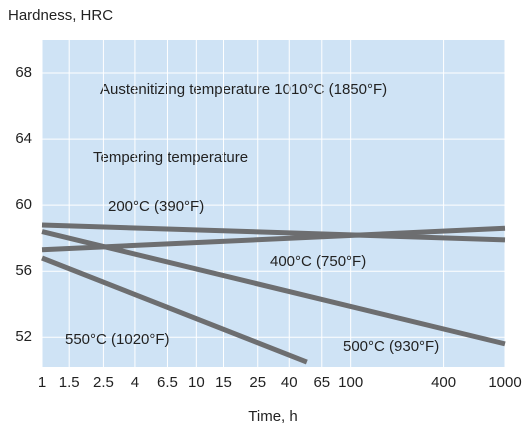  I want to click on x-tick-label: 15, so click(223, 382).